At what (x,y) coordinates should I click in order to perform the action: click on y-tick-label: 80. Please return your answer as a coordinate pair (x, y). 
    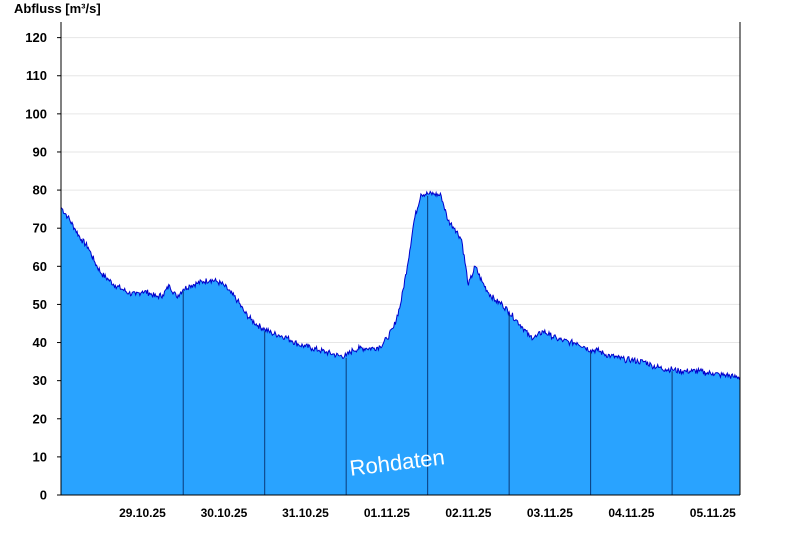
    Looking at the image, I should click on (40, 190).